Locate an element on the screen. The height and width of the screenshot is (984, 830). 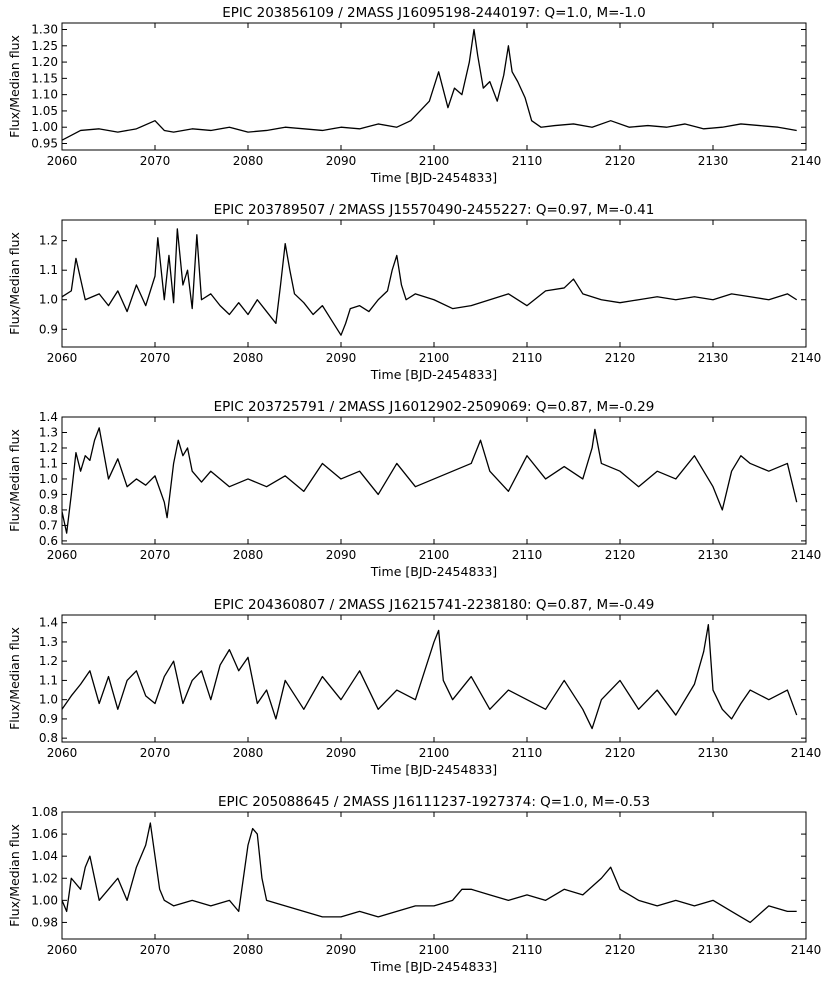
y-tick-label: 1.10 is located at coordinates (44, 95).